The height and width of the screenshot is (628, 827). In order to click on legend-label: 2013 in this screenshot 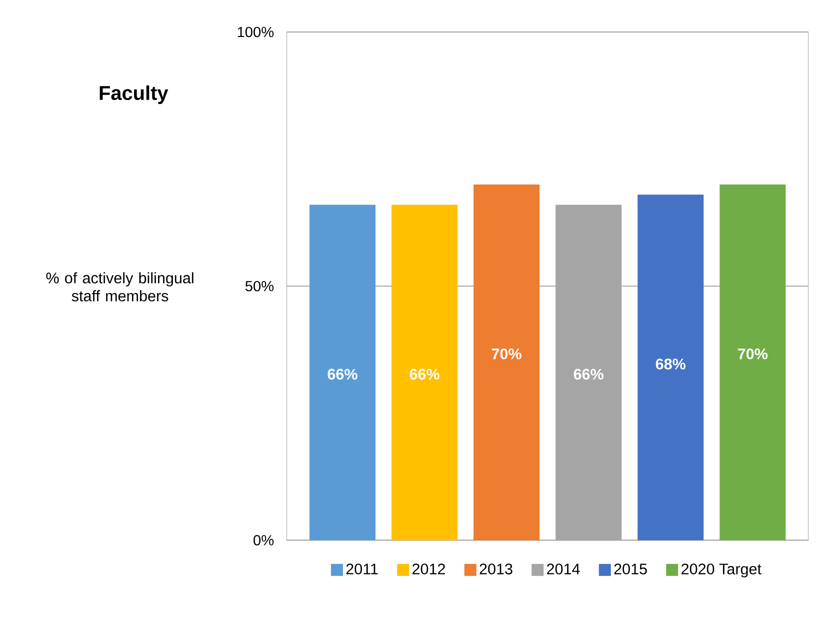, I will do `click(496, 568)`.